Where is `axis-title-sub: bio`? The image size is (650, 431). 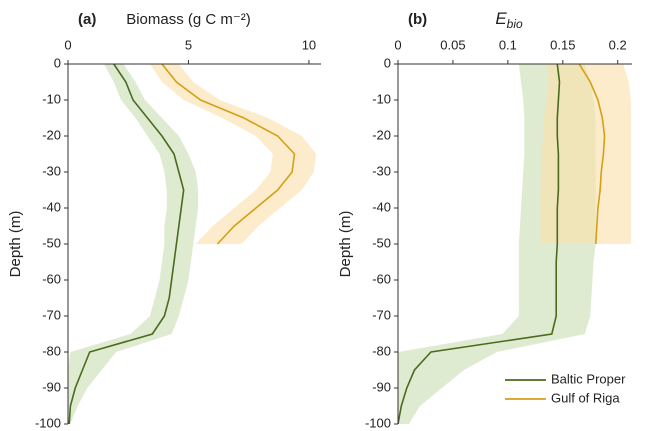 axis-title-sub: bio is located at coordinates (515, 24).